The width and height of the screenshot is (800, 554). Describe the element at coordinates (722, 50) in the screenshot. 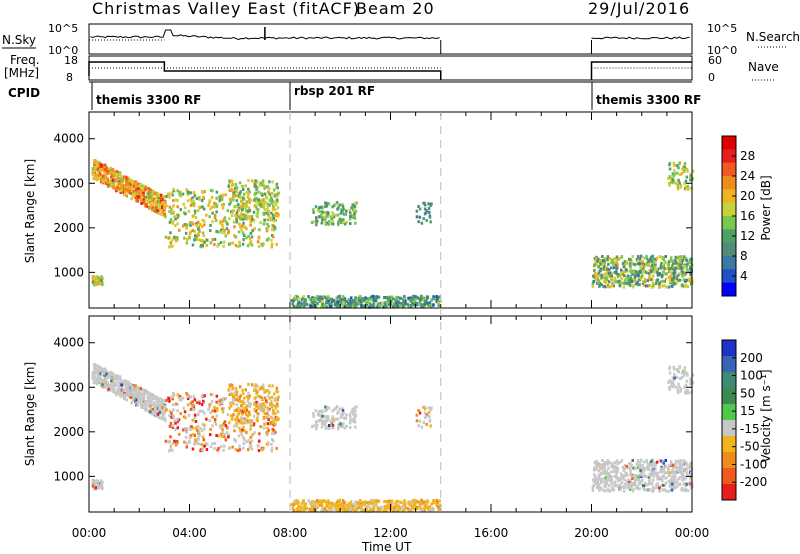

I see `nsky-right-tick-low: 10^0` at that location.